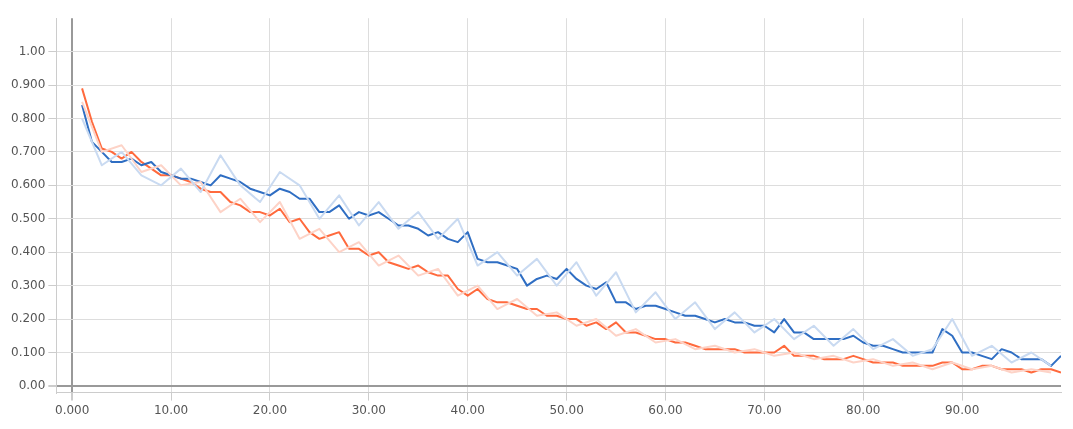 Image resolution: width=1073 pixels, height=429 pixels. Describe the element at coordinates (171, 409) in the screenshot. I see `x-tick-label: 10.00` at that location.